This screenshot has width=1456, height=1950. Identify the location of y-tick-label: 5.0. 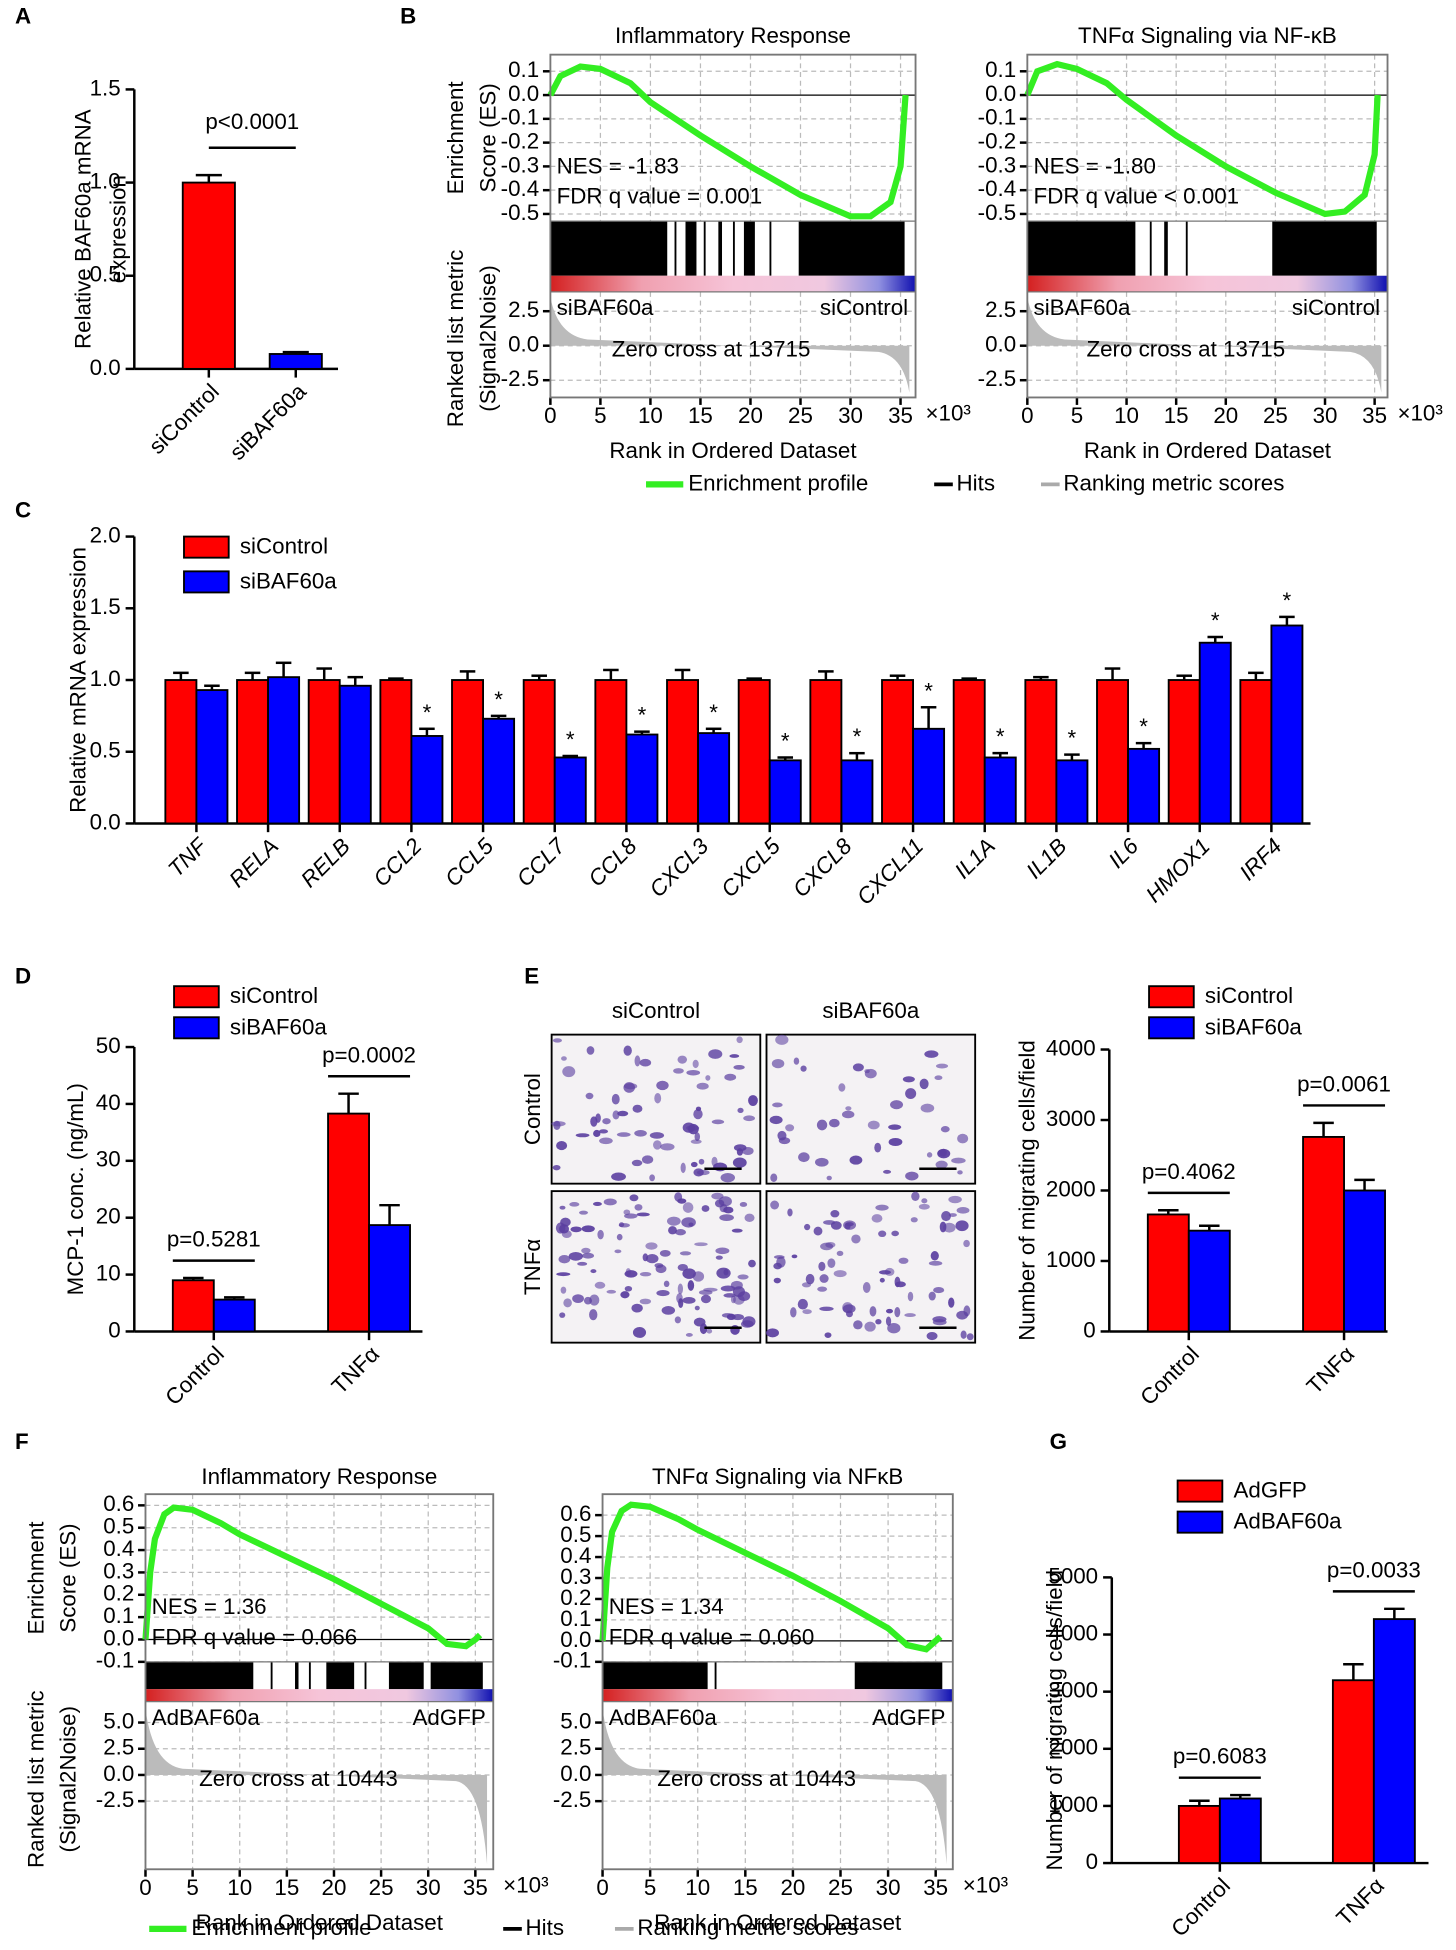
(118, 1720).